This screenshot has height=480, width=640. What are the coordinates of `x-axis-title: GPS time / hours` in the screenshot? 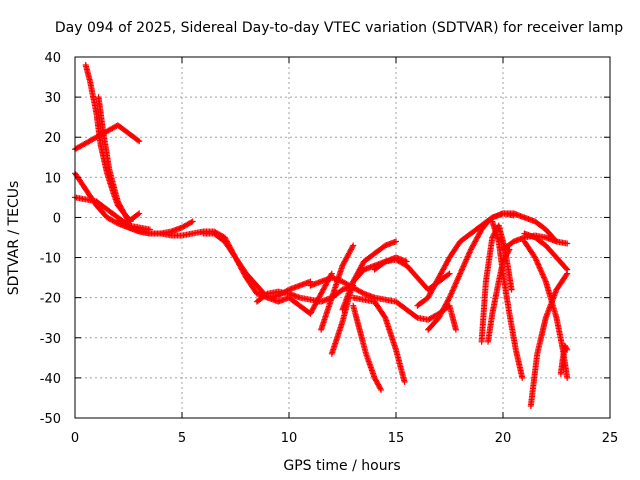 It's located at (341, 466).